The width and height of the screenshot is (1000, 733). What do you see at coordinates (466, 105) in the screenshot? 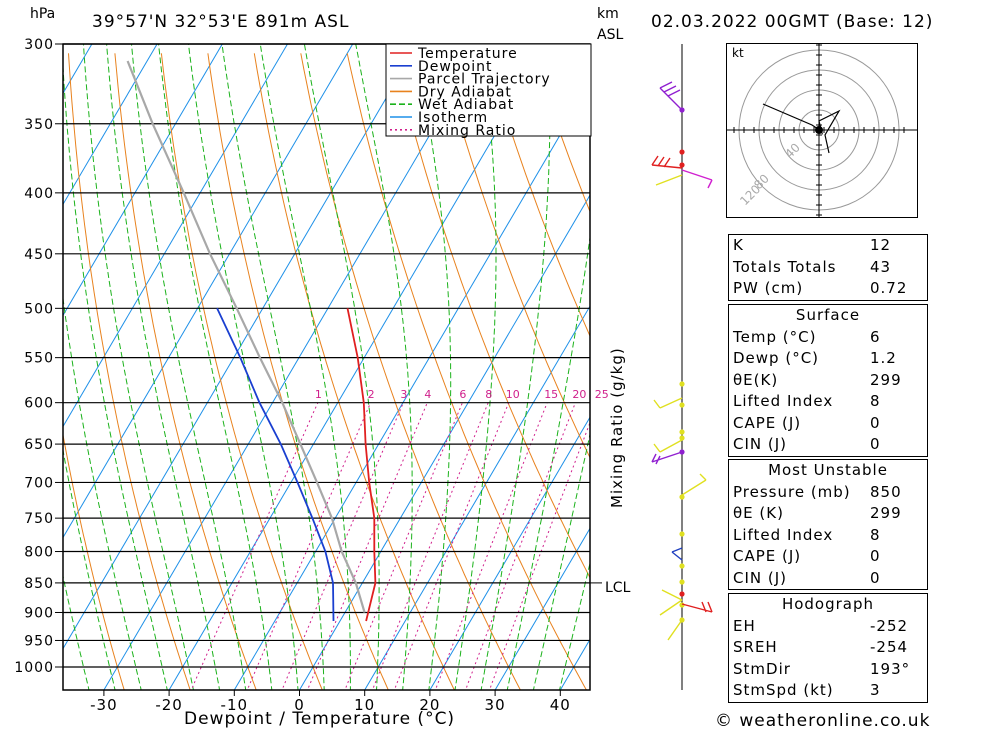
I see `legend-entry: Wet Adiabat` at bounding box center [466, 105].